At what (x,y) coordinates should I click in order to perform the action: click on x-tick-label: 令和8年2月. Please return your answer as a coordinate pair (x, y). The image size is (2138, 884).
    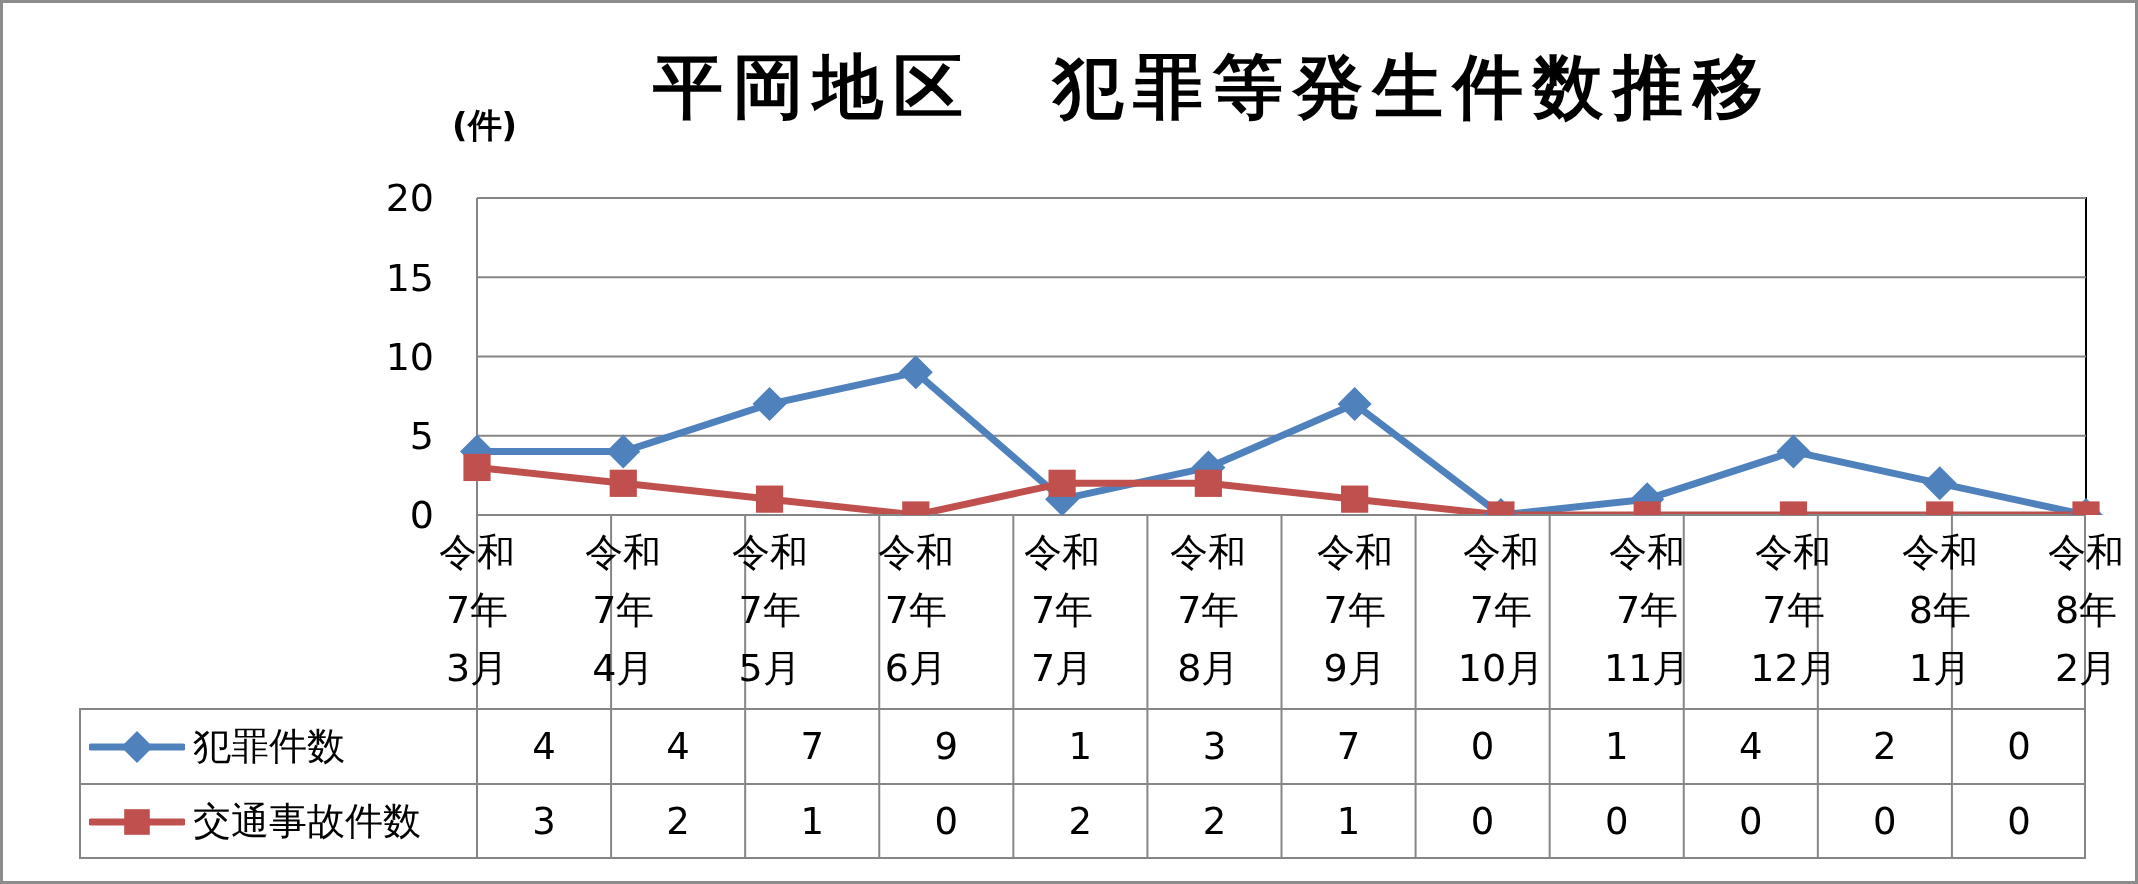
    Looking at the image, I should click on (2086, 610).